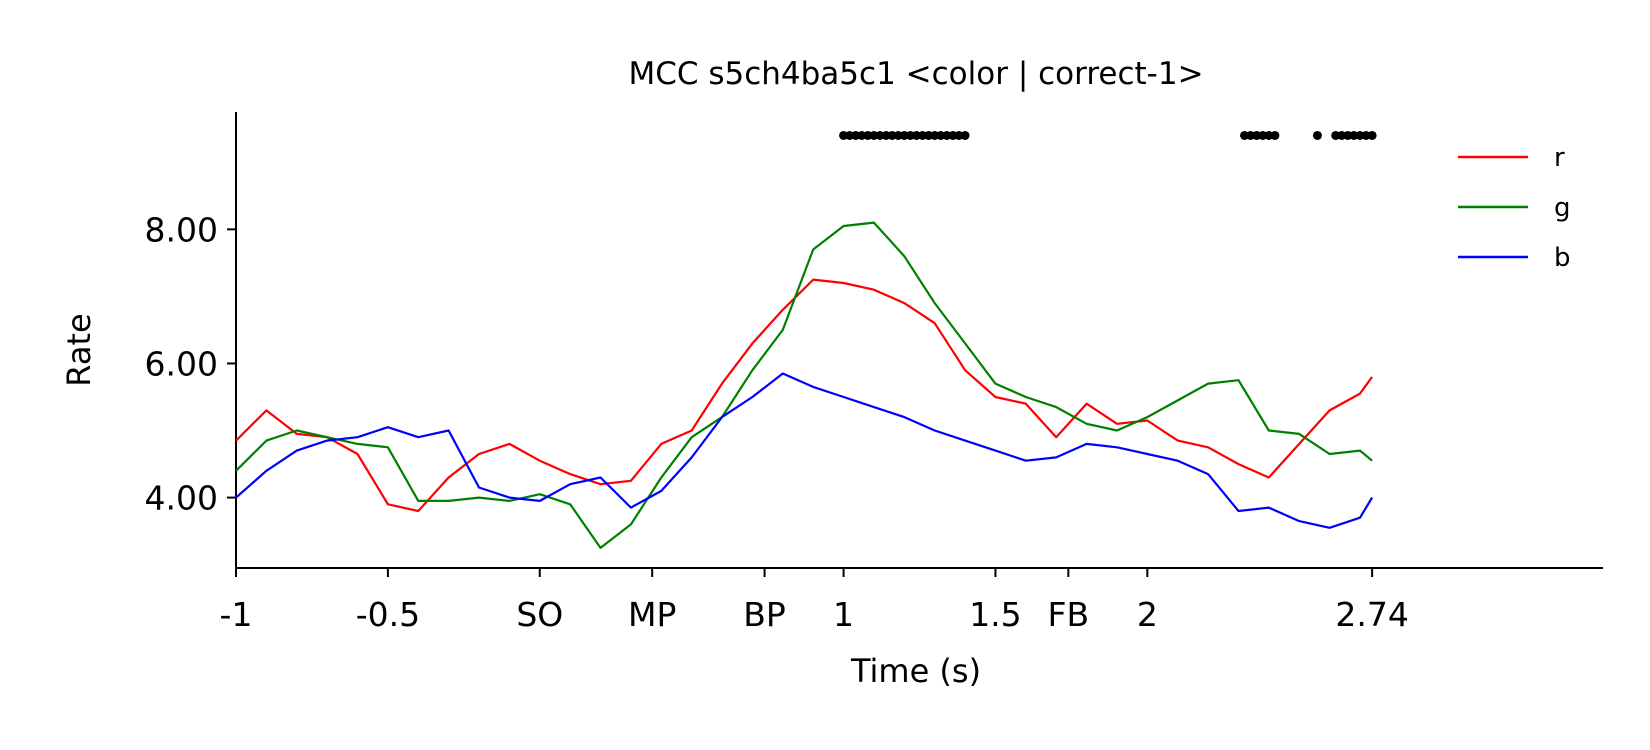  I want to click on legend-label-b: b, so click(1562, 258).